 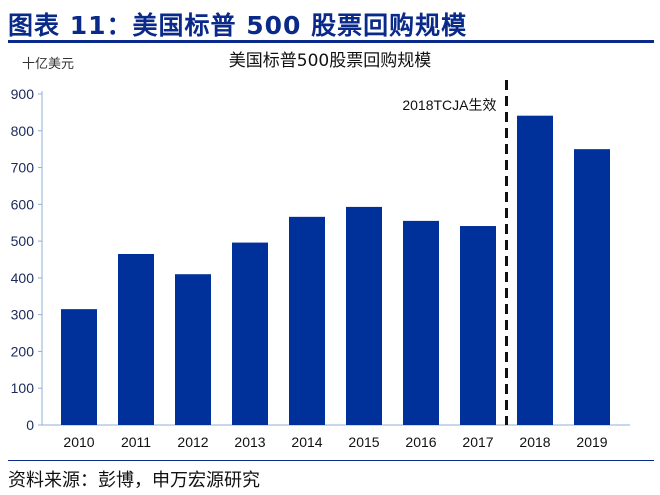 What do you see at coordinates (363, 442) in the screenshot?
I see `x-tick-label: 2015` at bounding box center [363, 442].